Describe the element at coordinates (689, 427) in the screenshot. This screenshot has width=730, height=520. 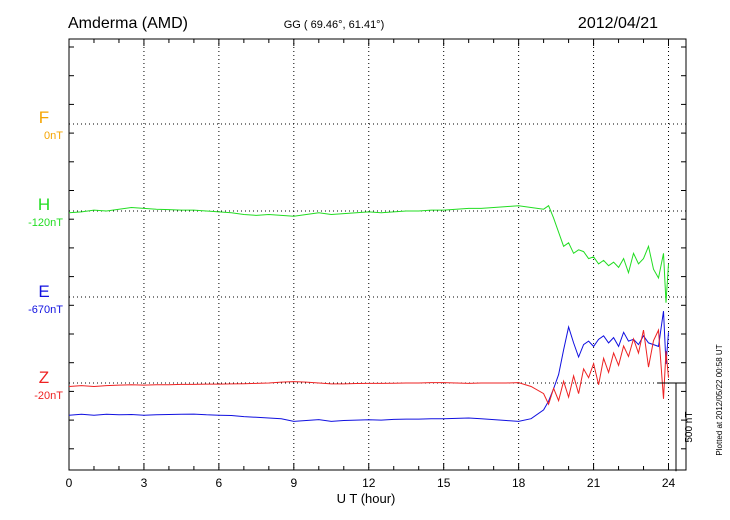
I see `scale-bar-label: 500 nT` at that location.